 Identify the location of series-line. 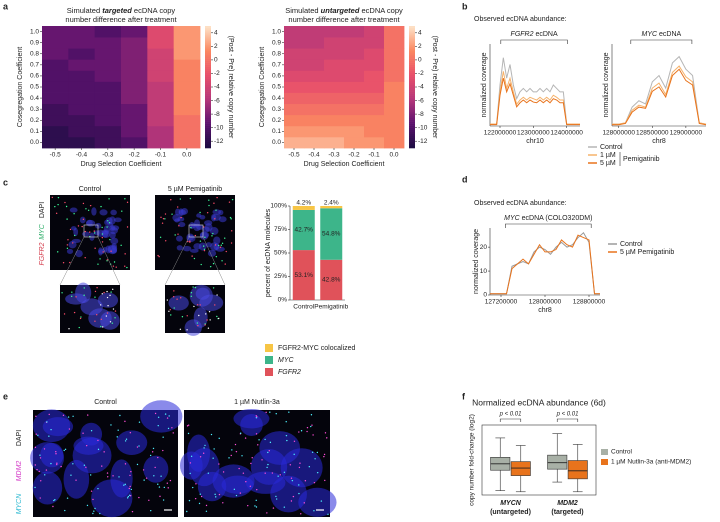
(535, 91).